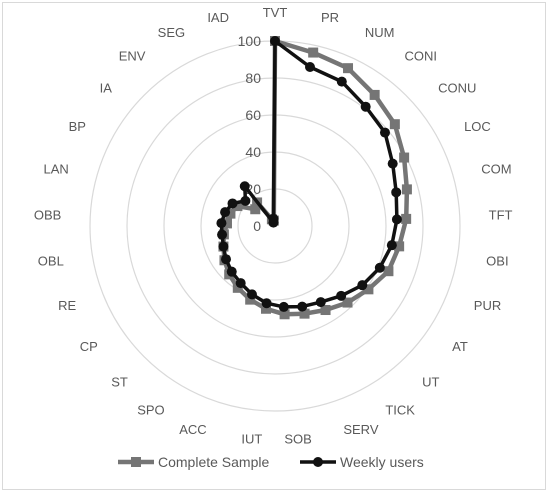  Describe the element at coordinates (171, 32) in the screenshot. I see `category-label: SEG` at that location.